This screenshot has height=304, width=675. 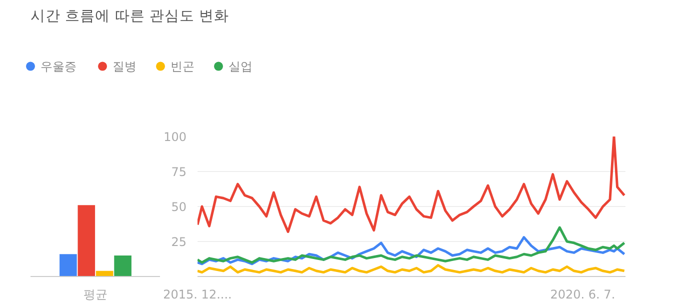 I want to click on y-tick-label: 50, so click(x=179, y=207).